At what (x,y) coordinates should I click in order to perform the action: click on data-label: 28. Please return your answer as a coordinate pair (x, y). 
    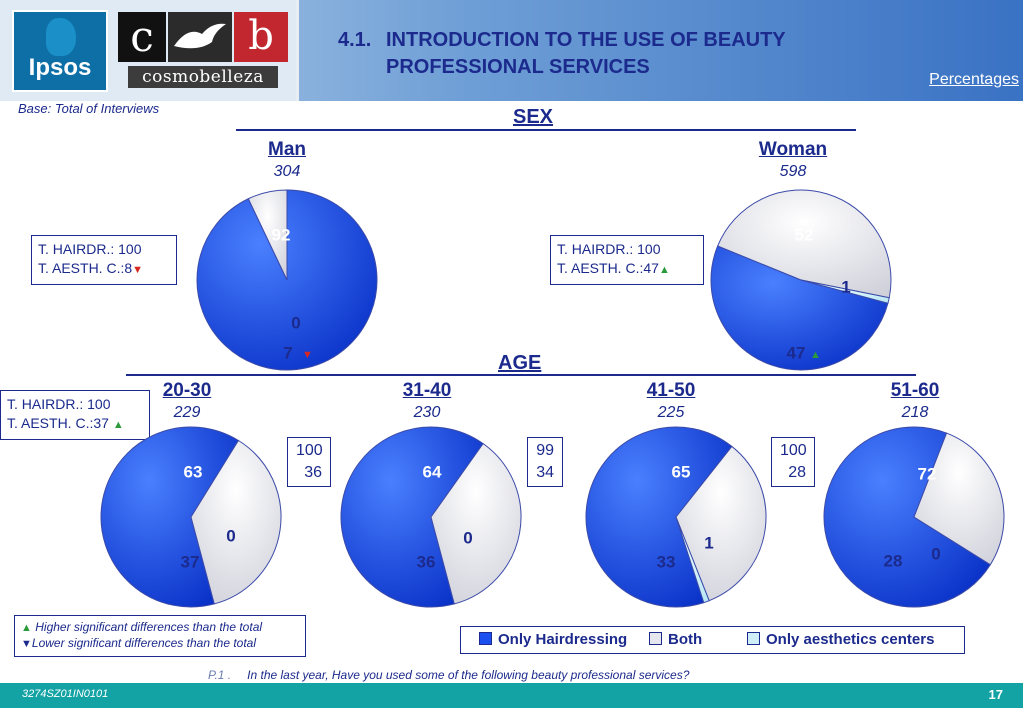
    Looking at the image, I should click on (893, 560).